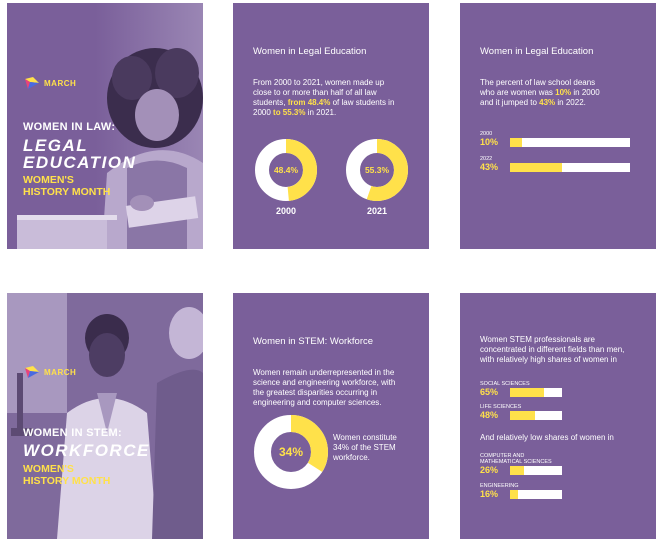 This screenshot has height=550, width=665. I want to click on text-line: The percent of law school deans, so click(538, 82).